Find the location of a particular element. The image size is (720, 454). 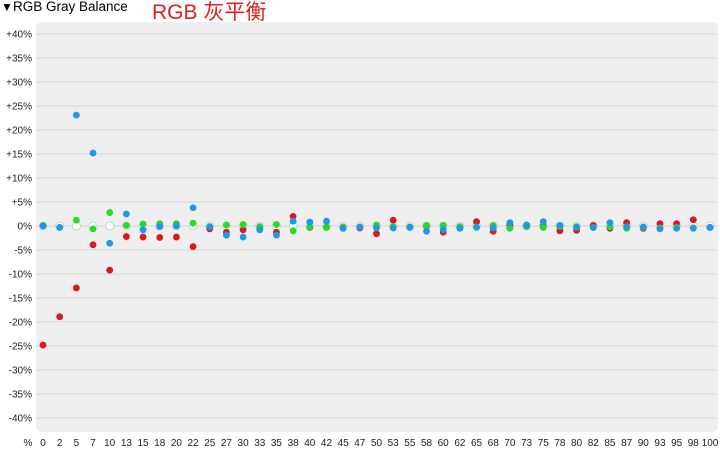

x-tick-label: 100 is located at coordinates (710, 443).